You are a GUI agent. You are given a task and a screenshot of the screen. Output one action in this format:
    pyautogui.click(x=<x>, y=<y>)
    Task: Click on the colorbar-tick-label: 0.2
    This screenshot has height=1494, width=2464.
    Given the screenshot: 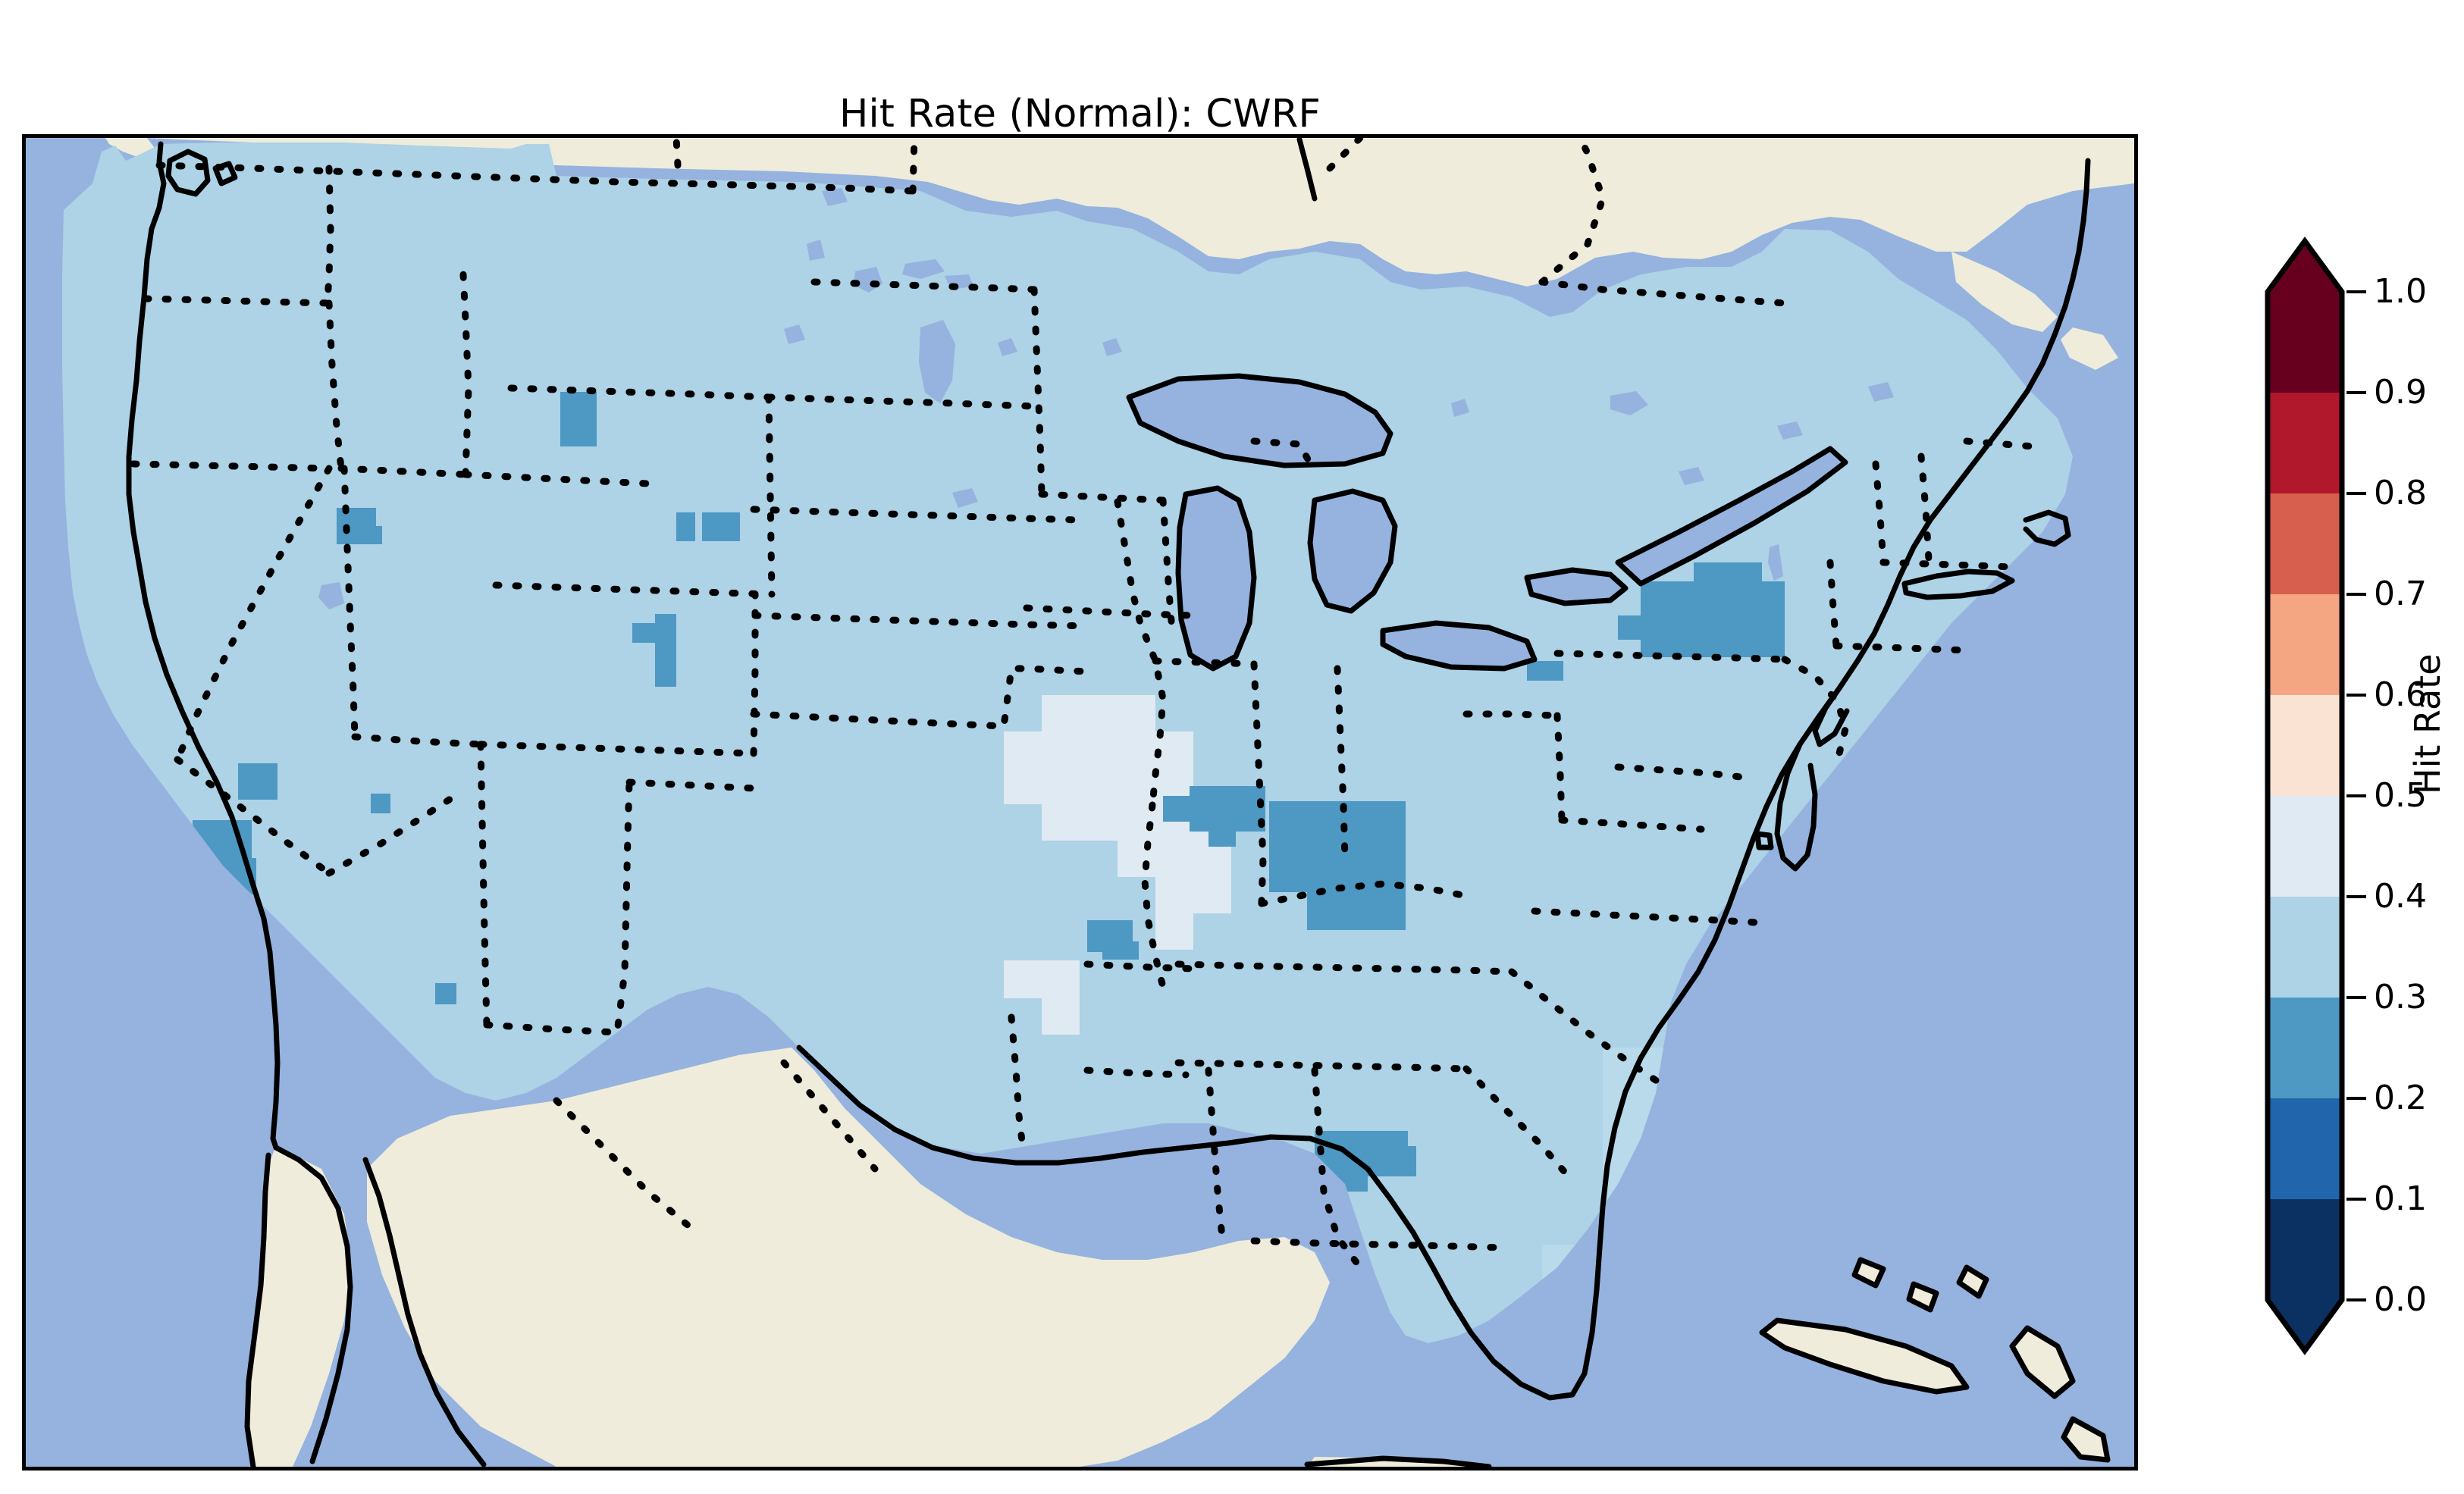 What is the action you would take?
    pyautogui.click(x=2401, y=1098)
    